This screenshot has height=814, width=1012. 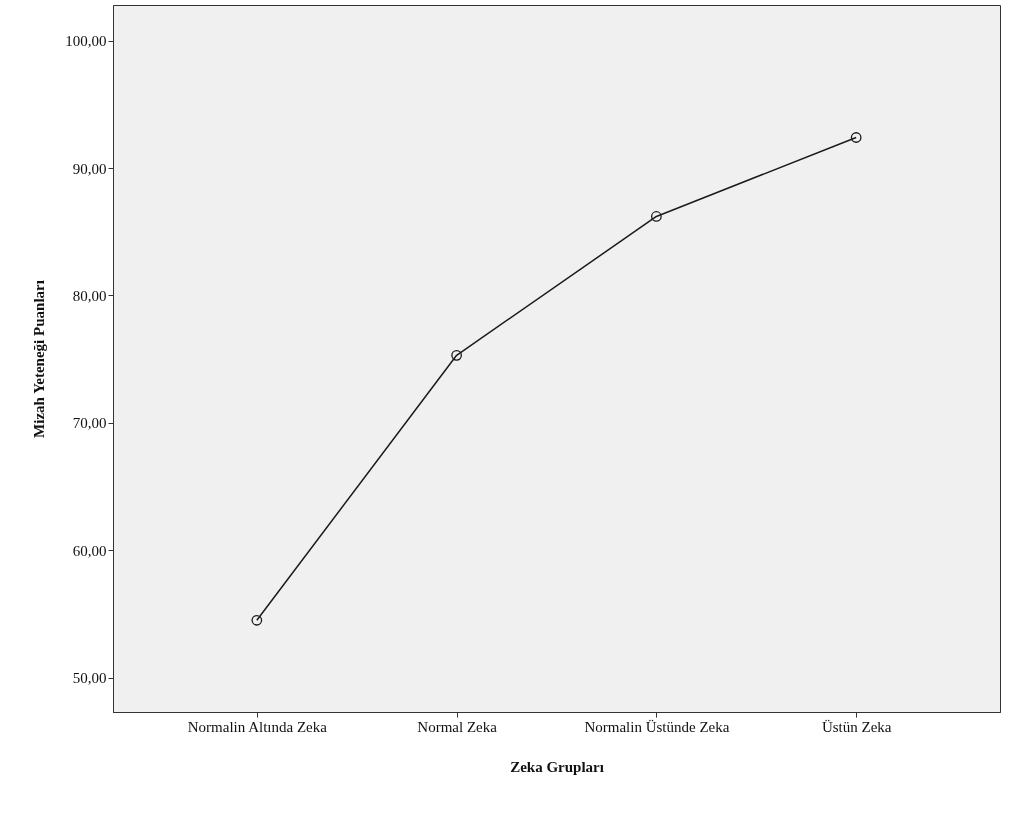 What do you see at coordinates (89, 423) in the screenshot?
I see `y-tick-label: 70,00` at bounding box center [89, 423].